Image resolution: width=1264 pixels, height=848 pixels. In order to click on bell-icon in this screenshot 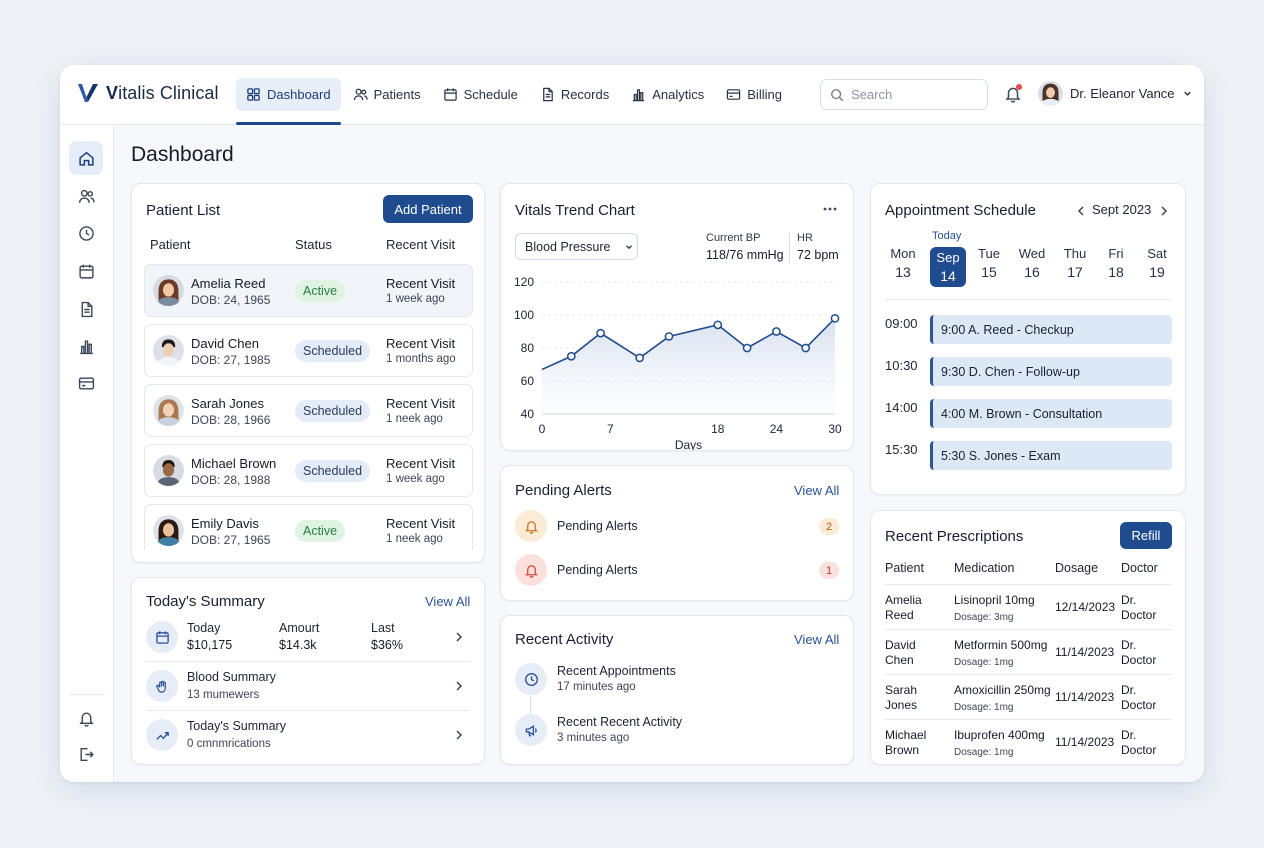, I will do `click(86, 719)`.